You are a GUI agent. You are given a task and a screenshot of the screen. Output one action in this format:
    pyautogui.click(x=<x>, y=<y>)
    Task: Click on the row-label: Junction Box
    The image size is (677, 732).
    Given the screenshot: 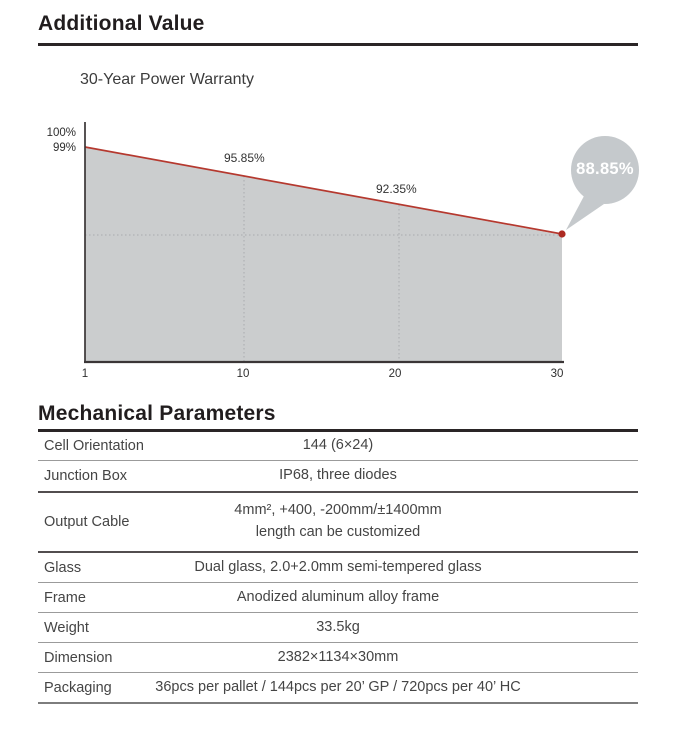 What is the action you would take?
    pyautogui.click(x=86, y=476)
    